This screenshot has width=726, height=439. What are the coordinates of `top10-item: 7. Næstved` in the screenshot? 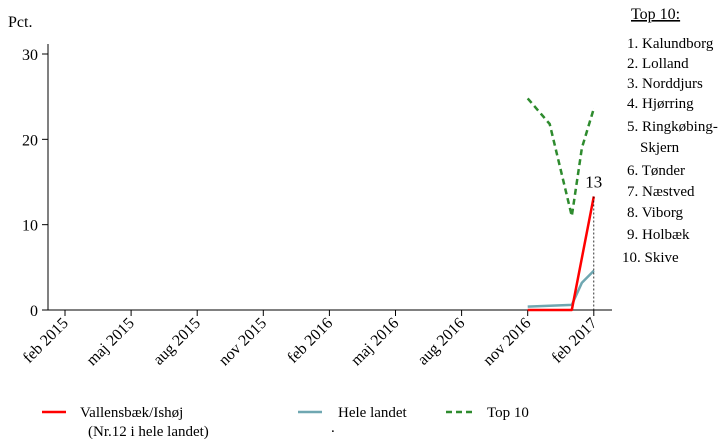 It's located at (661, 192).